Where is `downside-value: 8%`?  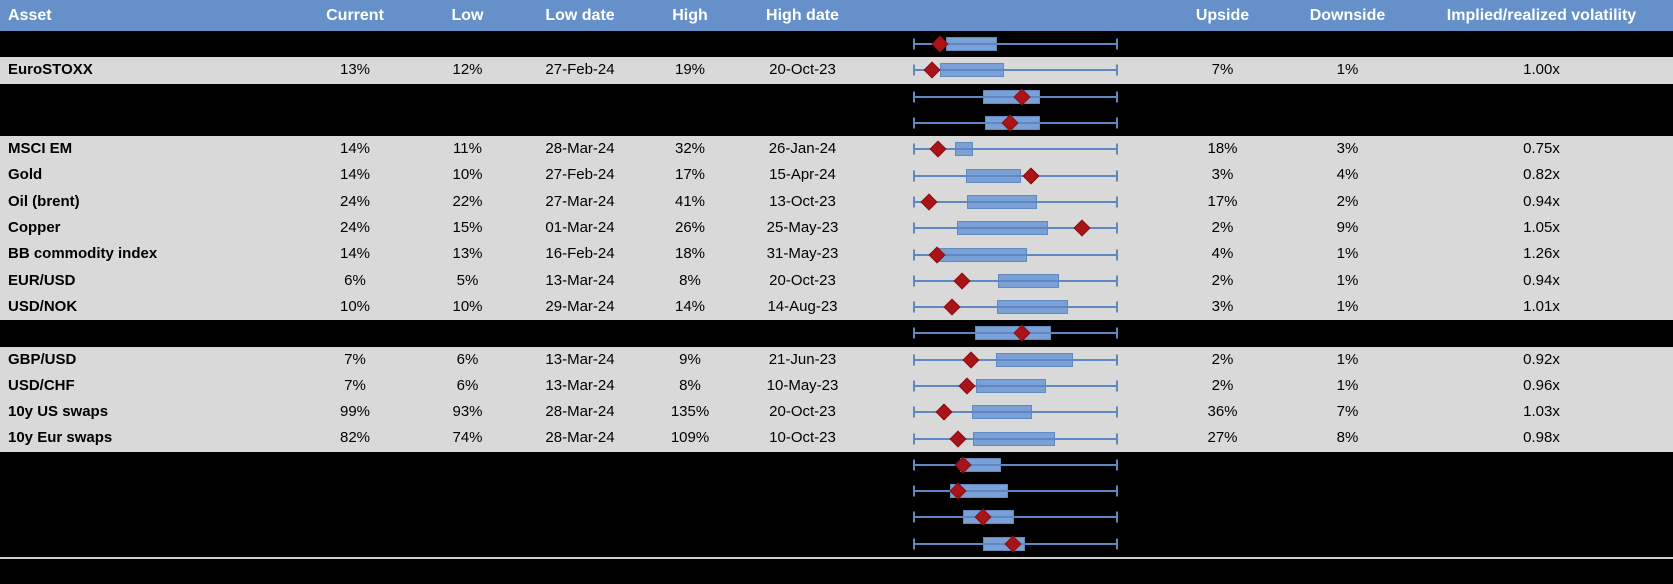 downside-value: 8% is located at coordinates (1347, 438).